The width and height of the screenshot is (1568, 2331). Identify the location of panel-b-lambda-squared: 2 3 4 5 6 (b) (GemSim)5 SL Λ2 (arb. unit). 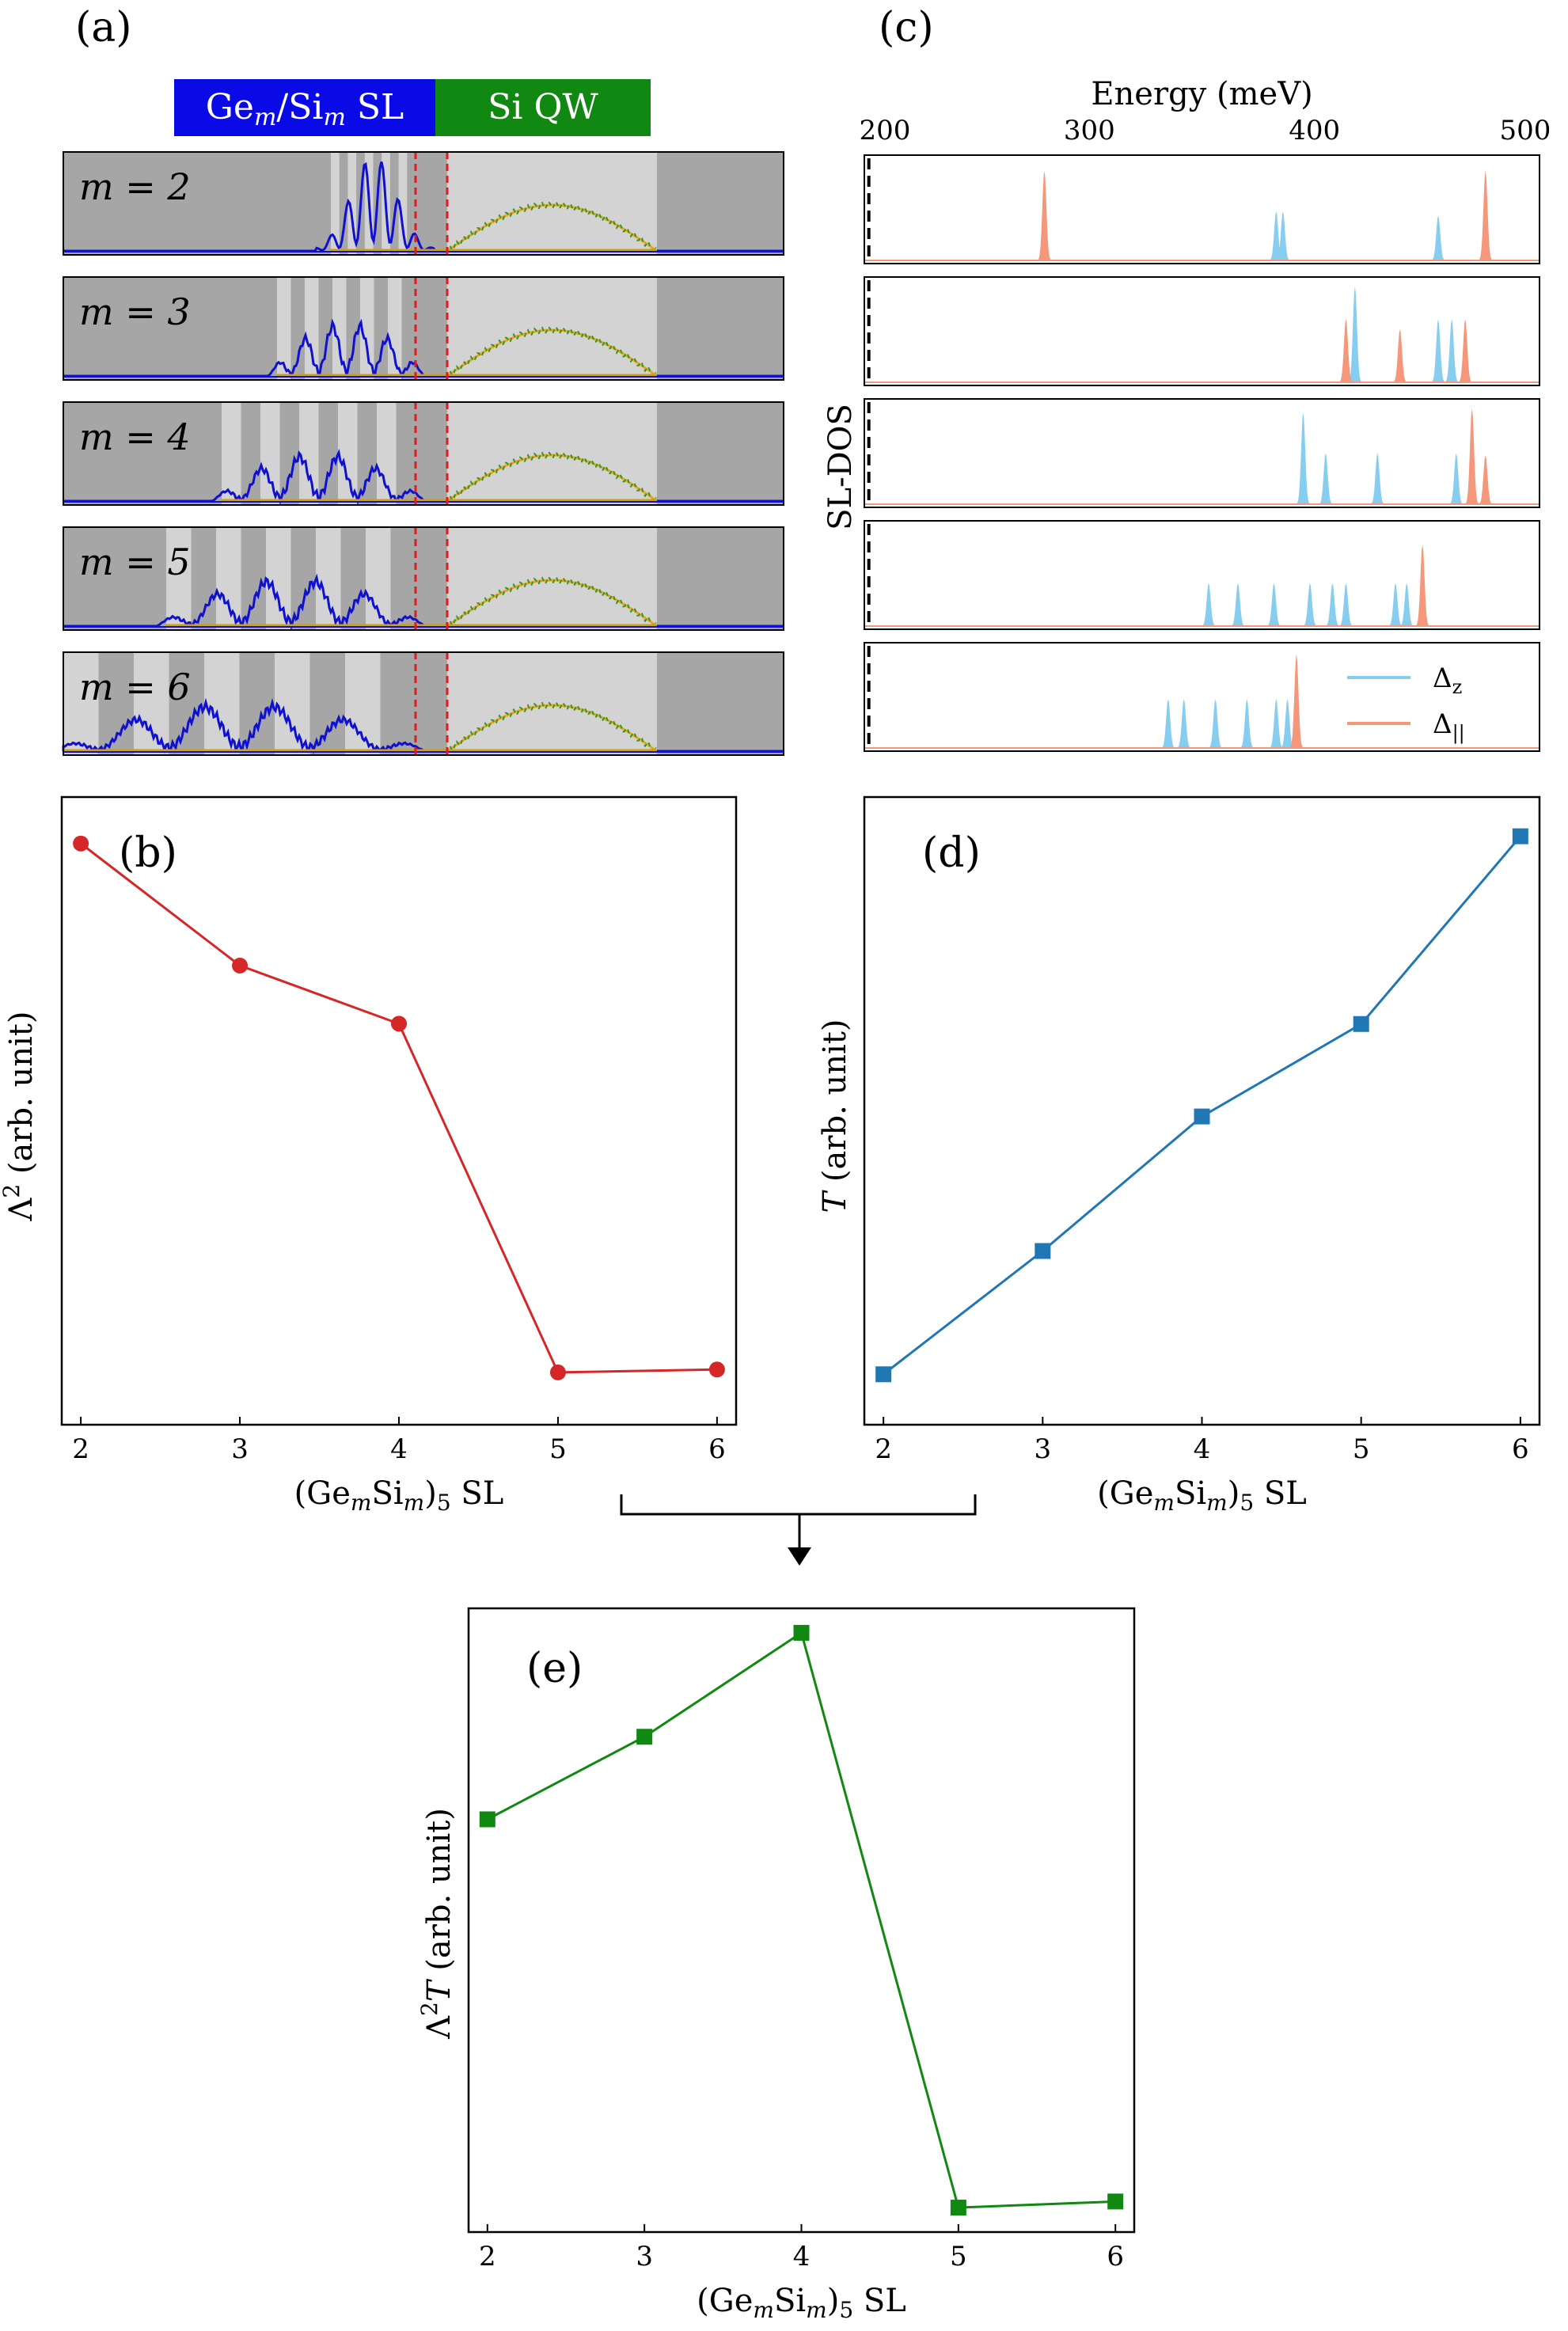
(369, 1155).